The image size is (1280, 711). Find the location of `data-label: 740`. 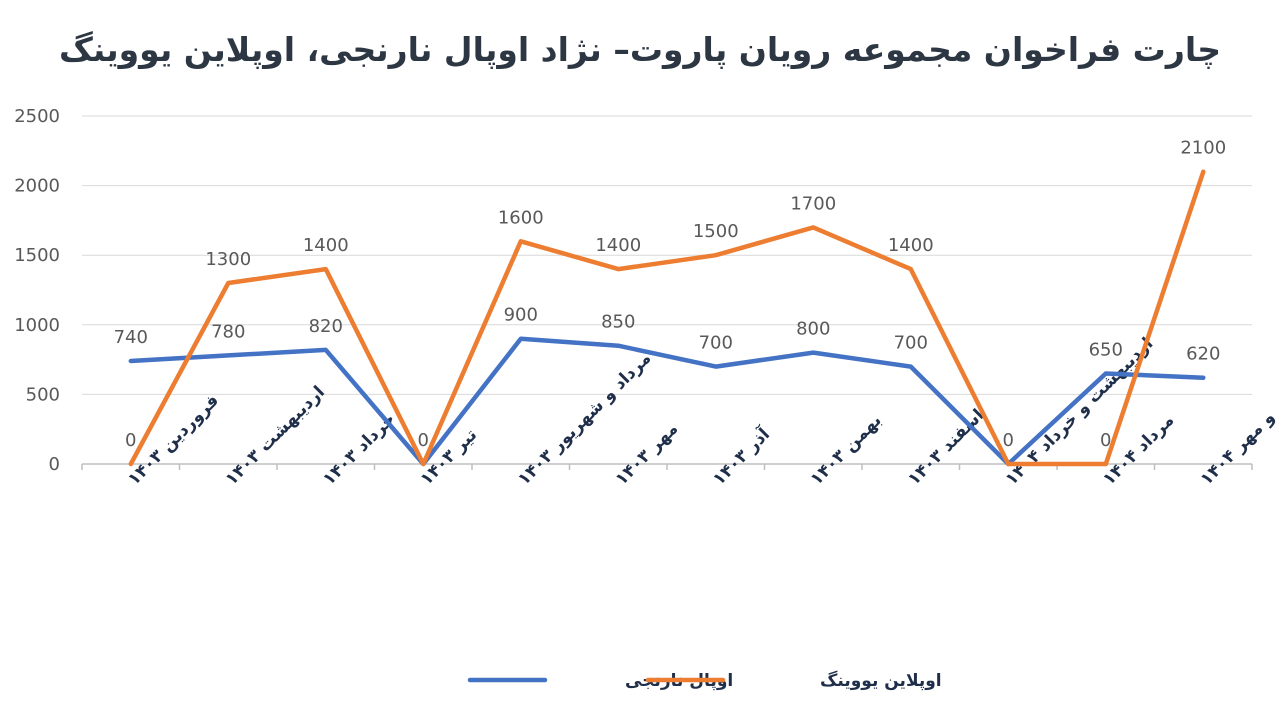

data-label: 740 is located at coordinates (131, 337).